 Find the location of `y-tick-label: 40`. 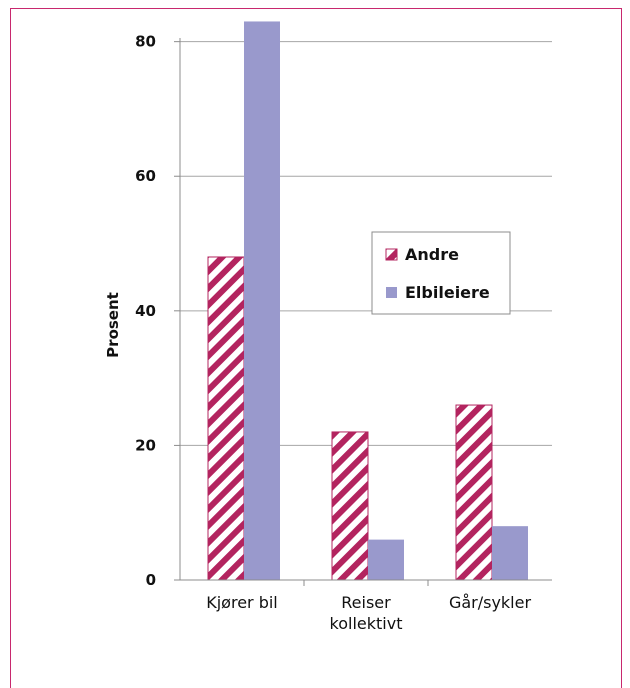

y-tick-label: 40 is located at coordinates (145, 311).